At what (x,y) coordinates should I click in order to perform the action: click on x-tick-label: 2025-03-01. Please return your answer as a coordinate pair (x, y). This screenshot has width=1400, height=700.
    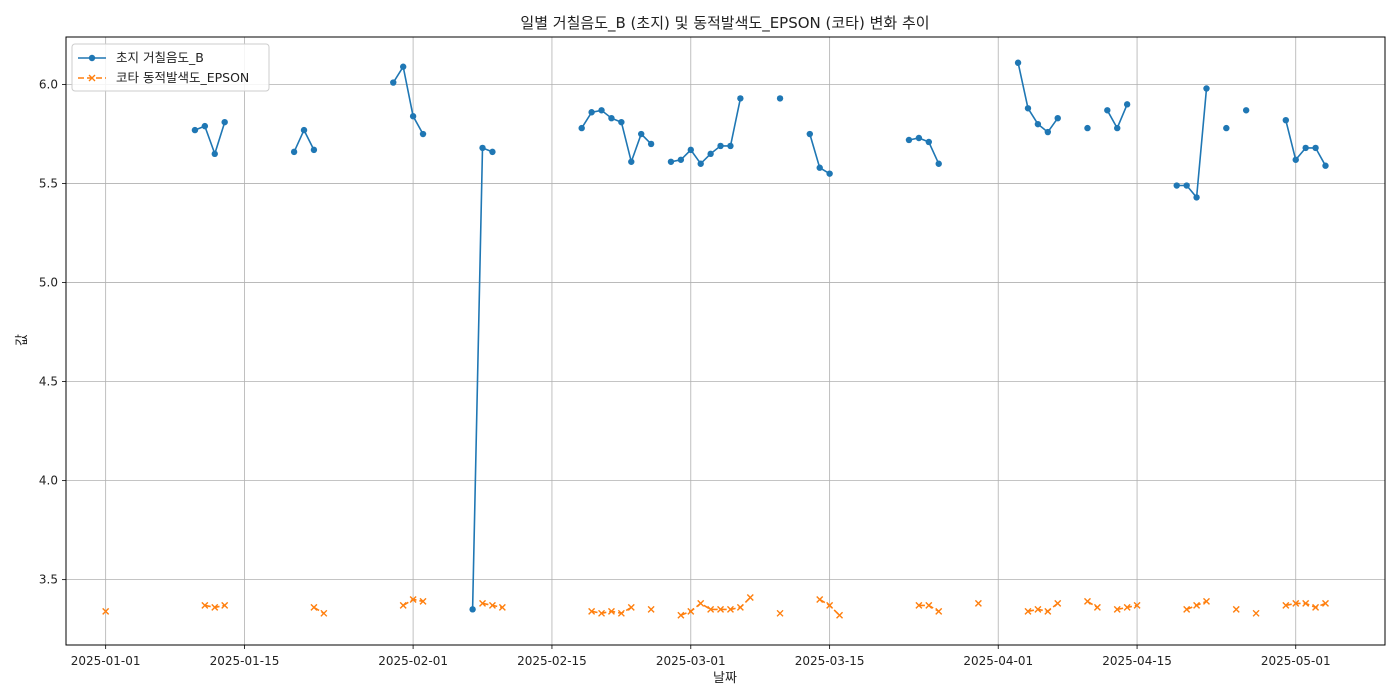
    Looking at the image, I should click on (691, 661).